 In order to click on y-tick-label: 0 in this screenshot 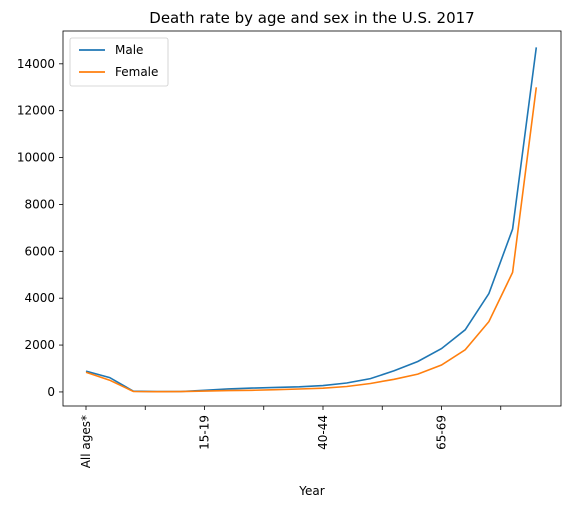, I will do `click(51, 392)`.